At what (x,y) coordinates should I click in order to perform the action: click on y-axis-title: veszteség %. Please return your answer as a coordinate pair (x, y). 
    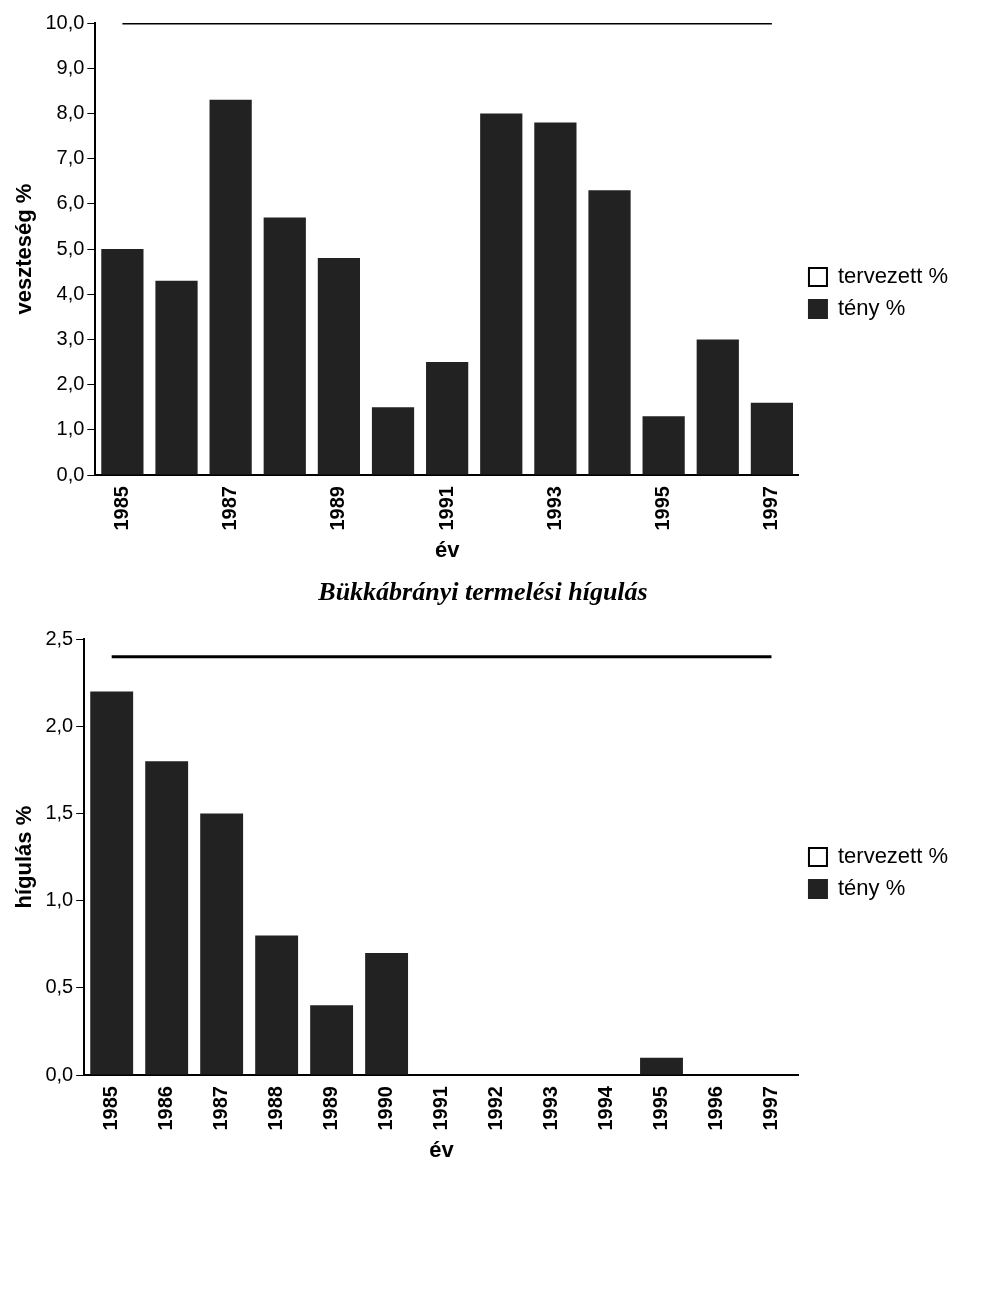
    Looking at the image, I should click on (24, 249).